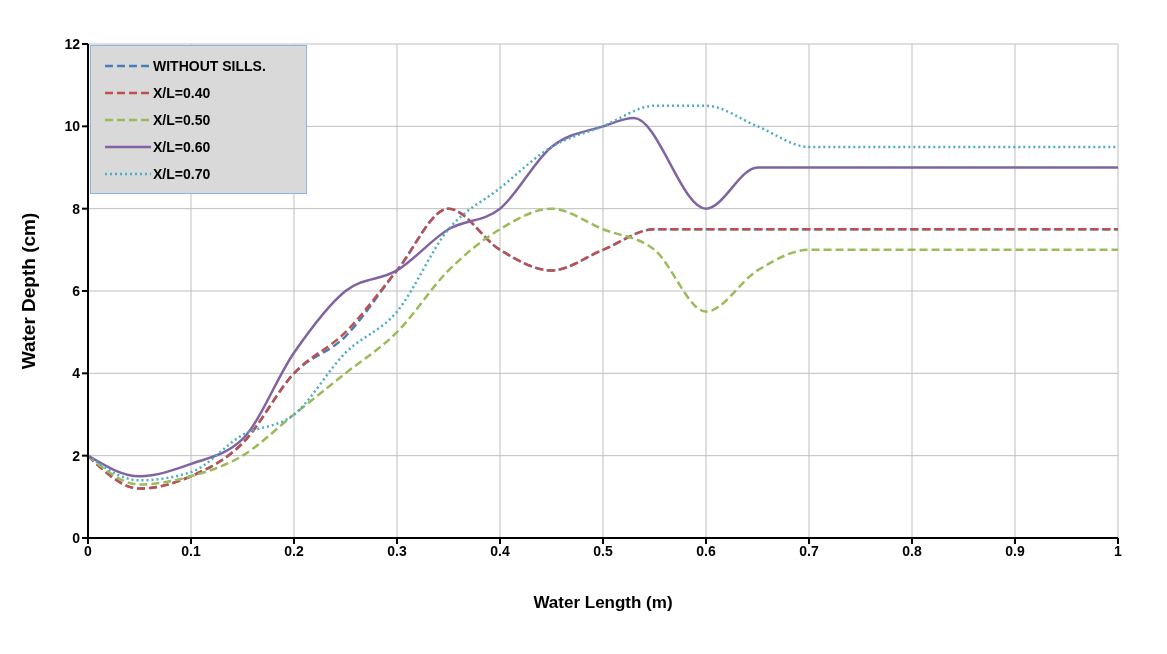 The height and width of the screenshot is (654, 1167). What do you see at coordinates (191, 550) in the screenshot?
I see `x-tick-label: 0.1` at bounding box center [191, 550].